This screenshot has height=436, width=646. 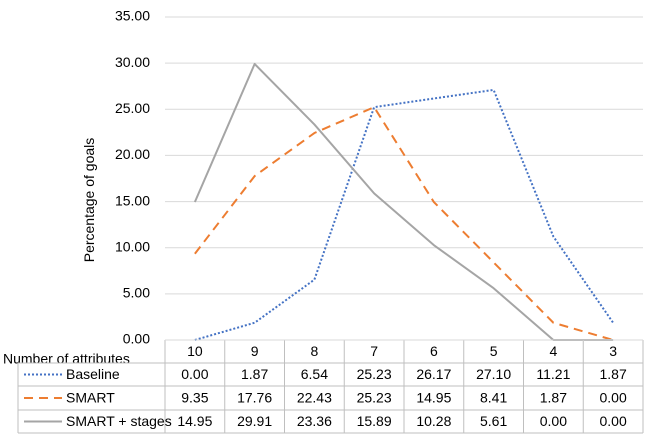 What do you see at coordinates (314, 398) in the screenshot?
I see `data-label: 22.43` at bounding box center [314, 398].